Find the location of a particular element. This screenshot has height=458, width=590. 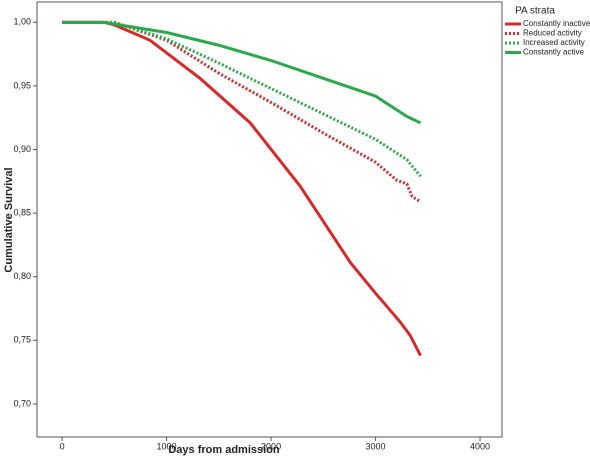

x-axis-label: Days from admission is located at coordinates (224, 450).